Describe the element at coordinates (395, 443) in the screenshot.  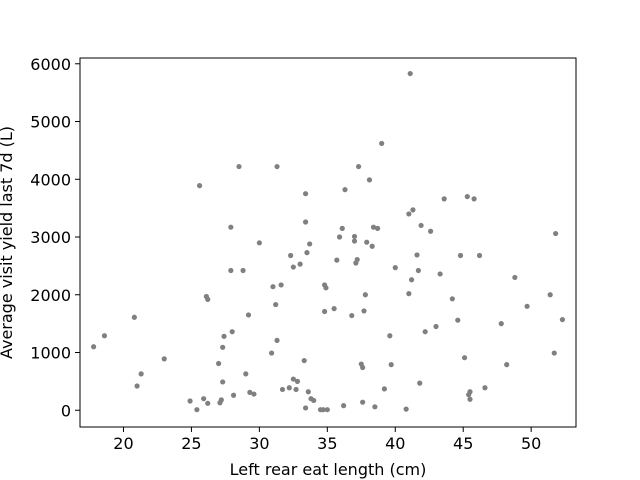
I see `x-tick-label: 40` at that location.